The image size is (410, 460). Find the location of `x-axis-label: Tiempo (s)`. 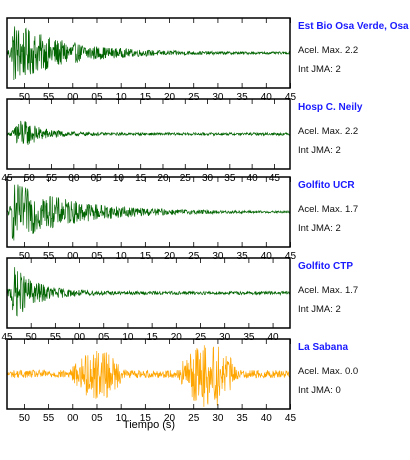

x-axis-label: Tiempo (s) is located at coordinates (149, 425).